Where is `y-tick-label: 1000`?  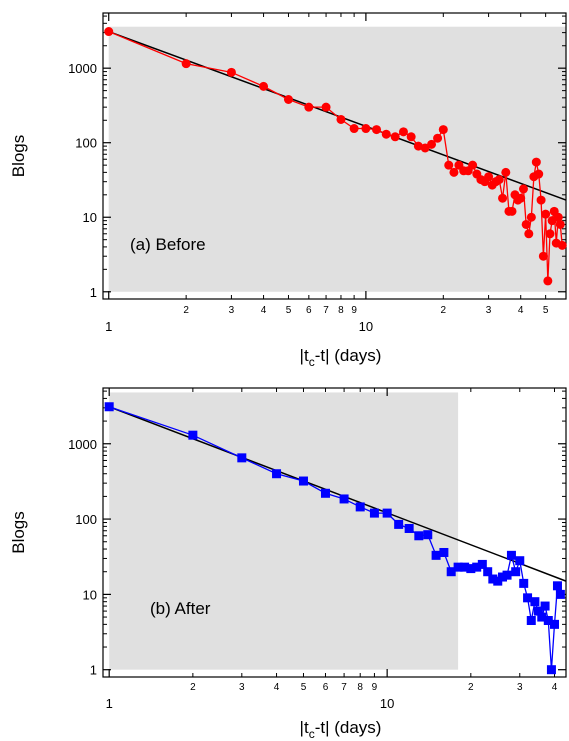 y-tick-label: 1000 is located at coordinates (82, 68).